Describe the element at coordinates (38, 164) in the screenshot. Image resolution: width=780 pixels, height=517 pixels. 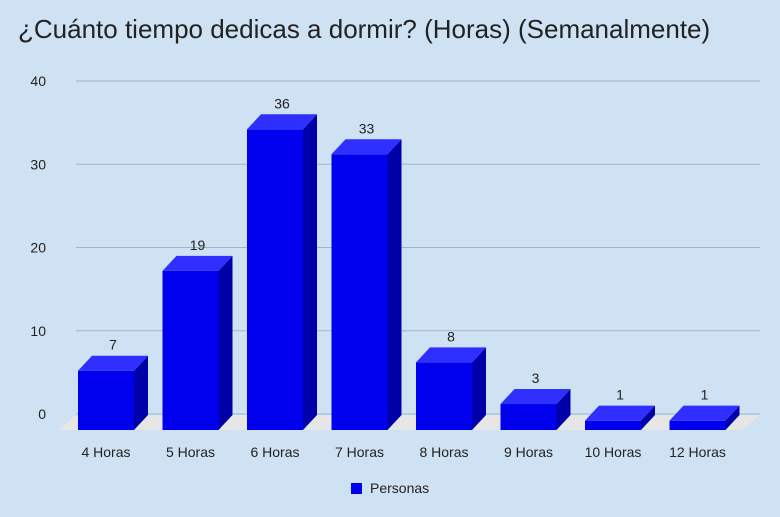
I see `y-tick-label: 30` at that location.